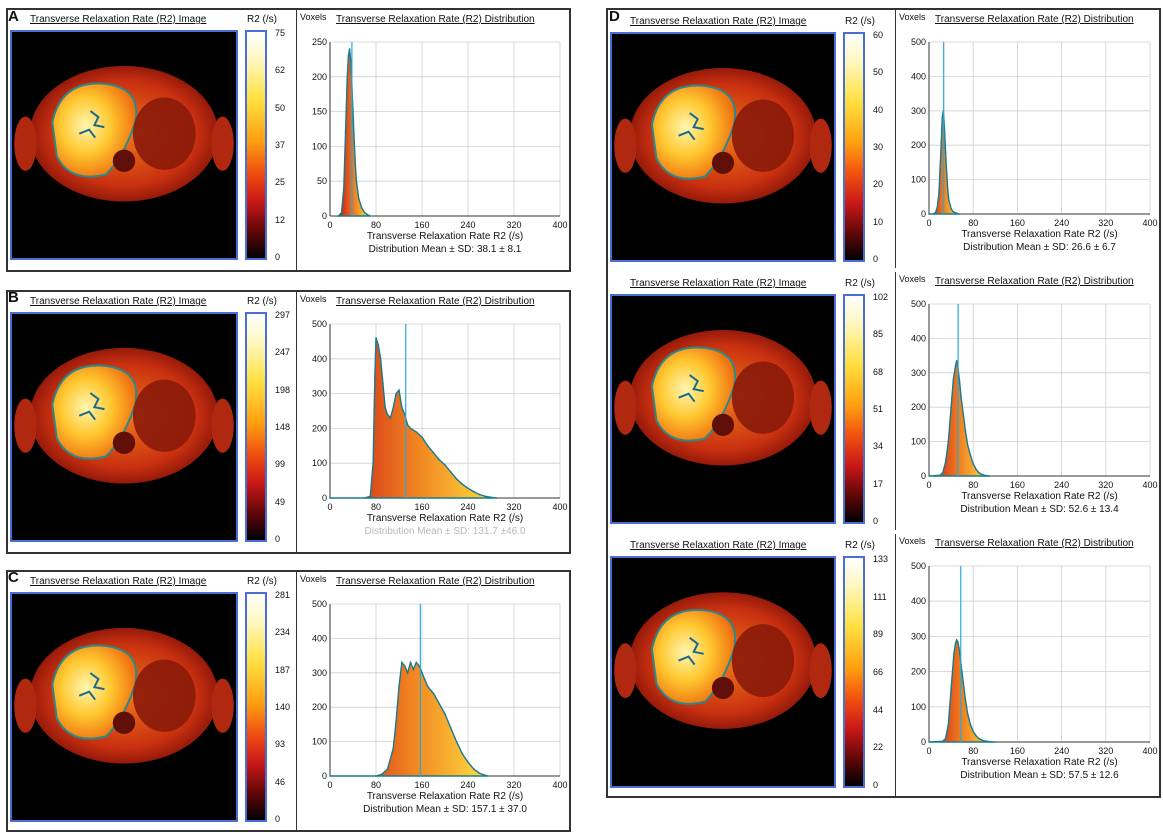 This screenshot has width=1163, height=833. Describe the element at coordinates (878, 409) in the screenshot. I see `colorbar-tick-label: 51` at that location.